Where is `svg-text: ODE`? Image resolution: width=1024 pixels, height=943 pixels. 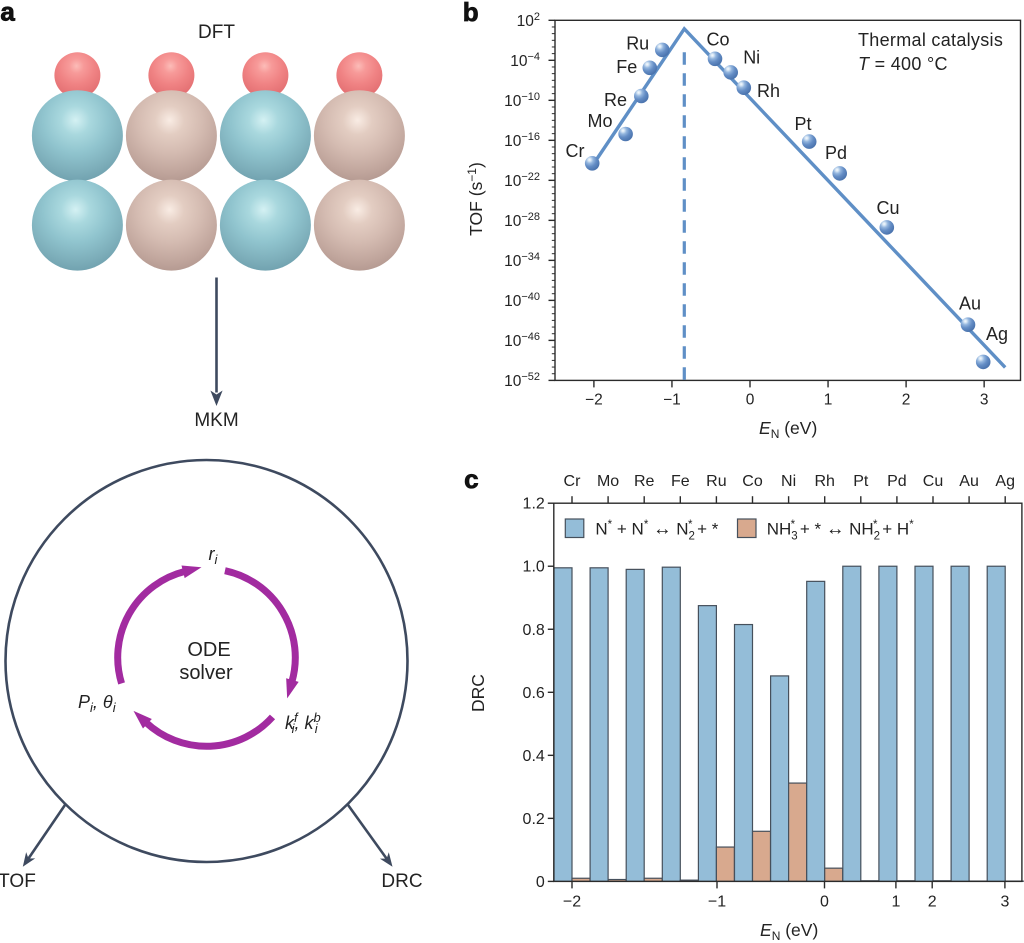
svg-text: ODE is located at coordinates (208, 650).